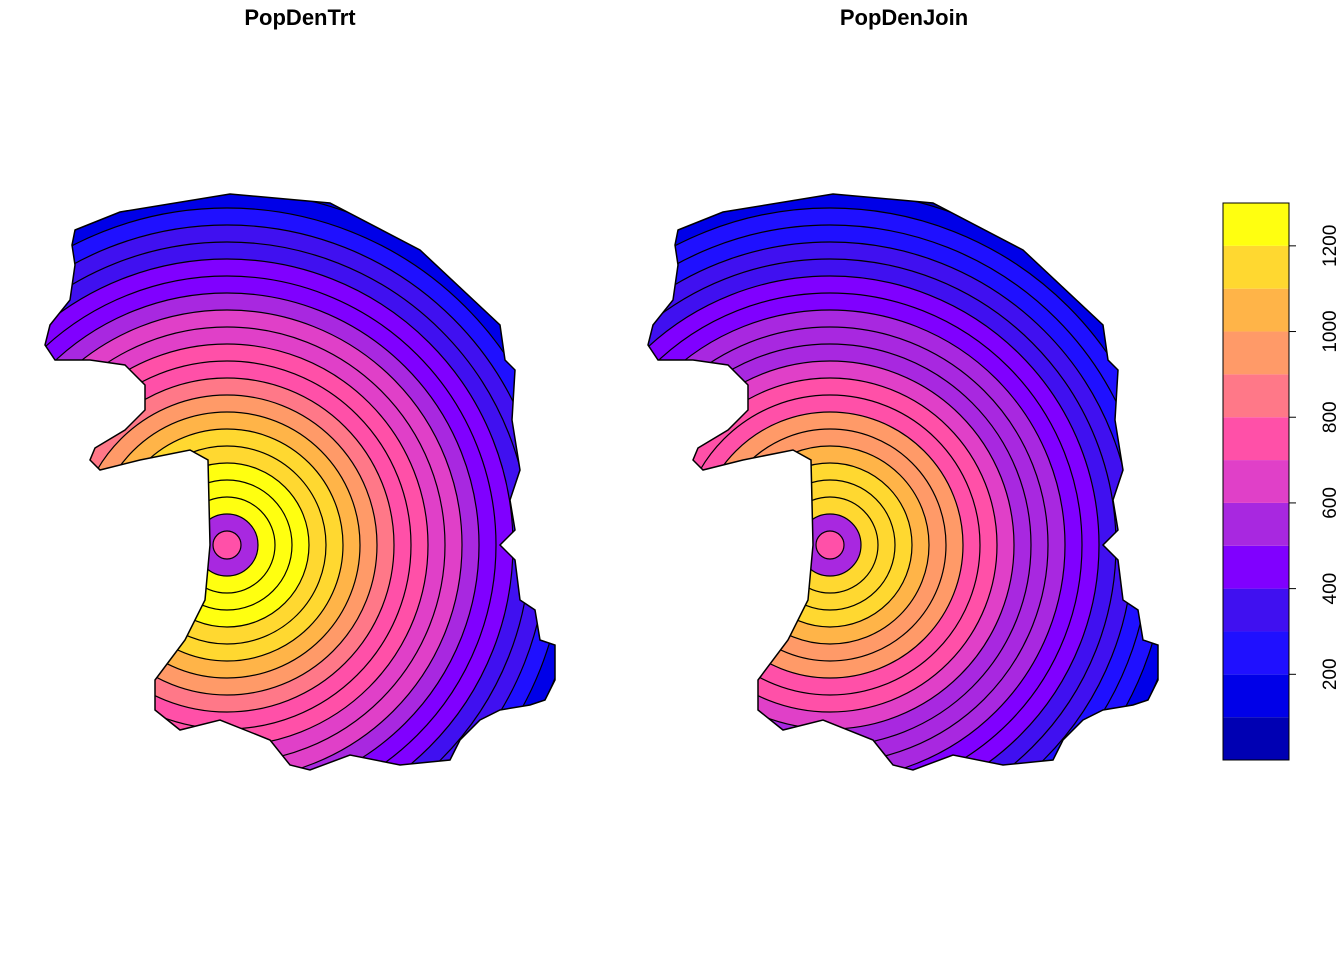  I want to click on panel-title: PopDenJoin, so click(904, 17).